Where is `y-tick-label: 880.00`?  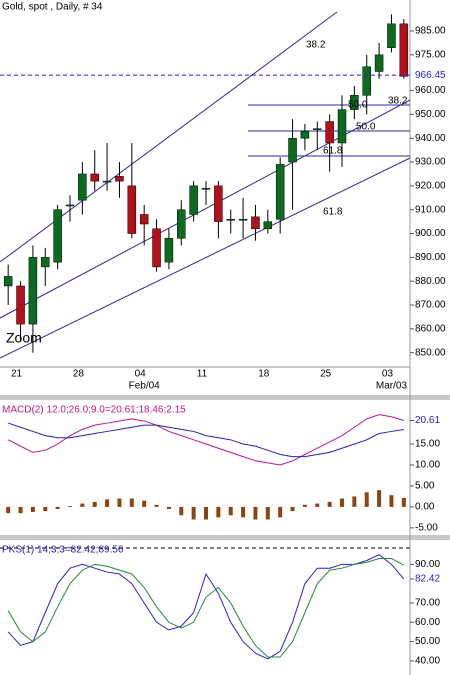
y-tick-label: 880.00 is located at coordinates (430, 281).